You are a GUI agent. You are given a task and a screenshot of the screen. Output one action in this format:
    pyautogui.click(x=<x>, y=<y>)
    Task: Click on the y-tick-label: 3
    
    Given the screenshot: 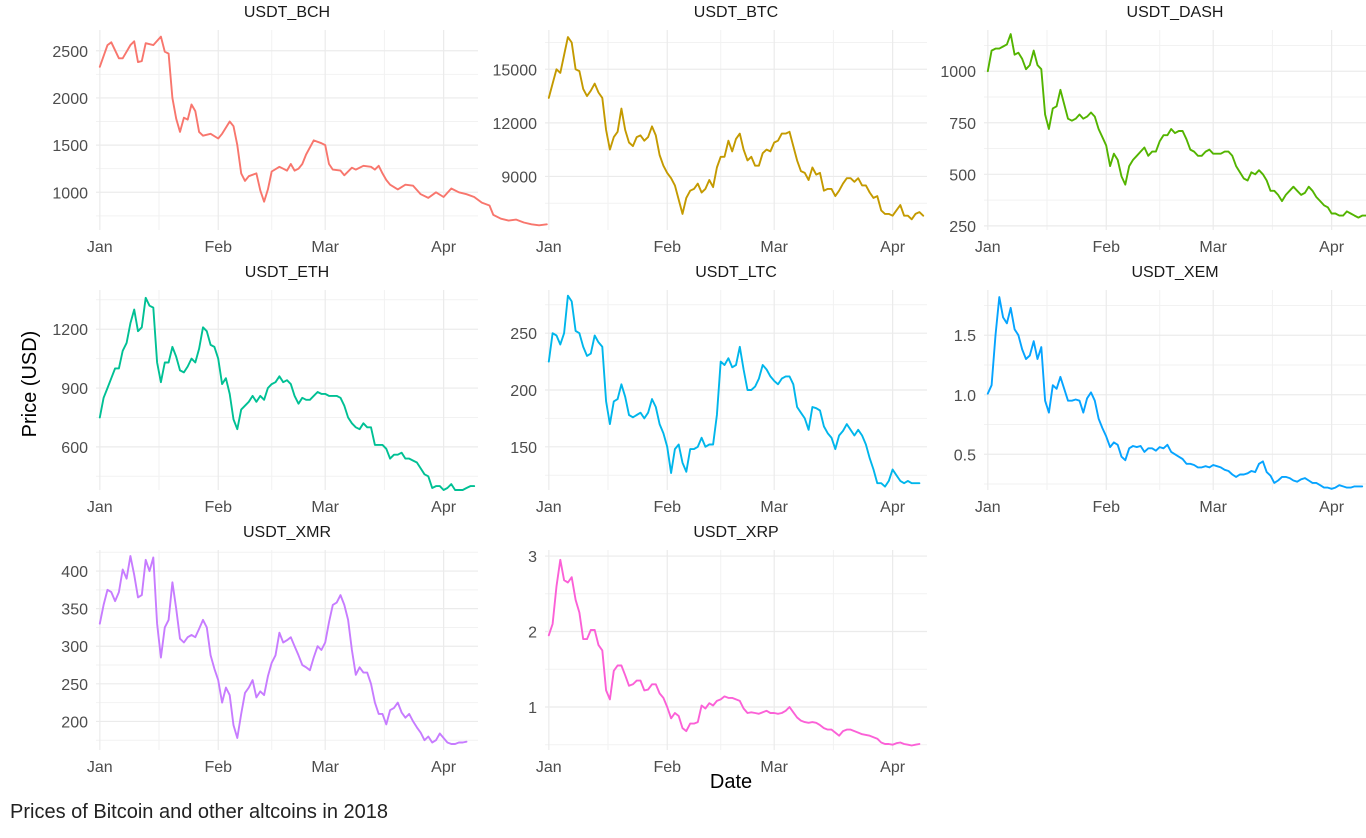 What is the action you would take?
    pyautogui.click(x=532, y=557)
    